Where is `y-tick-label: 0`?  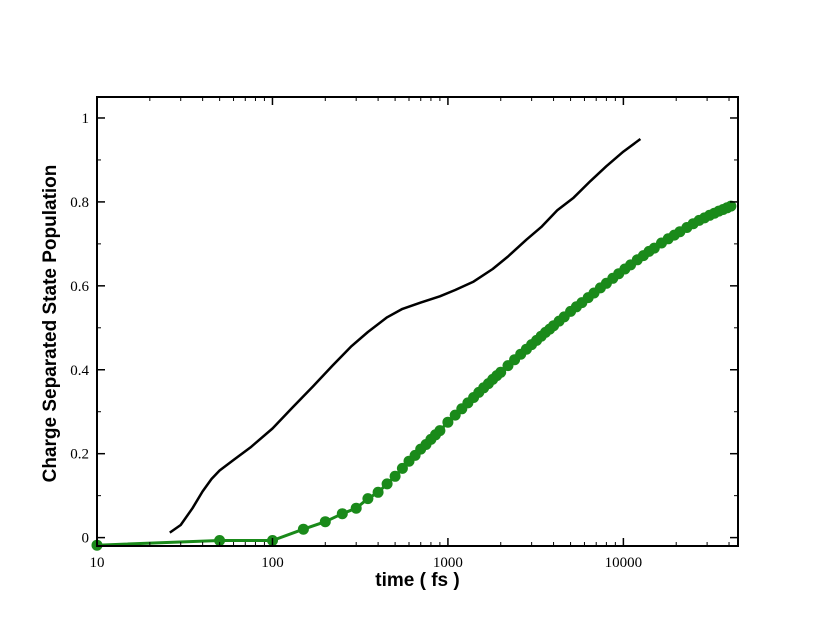 y-tick-label: 0 is located at coordinates (86, 539).